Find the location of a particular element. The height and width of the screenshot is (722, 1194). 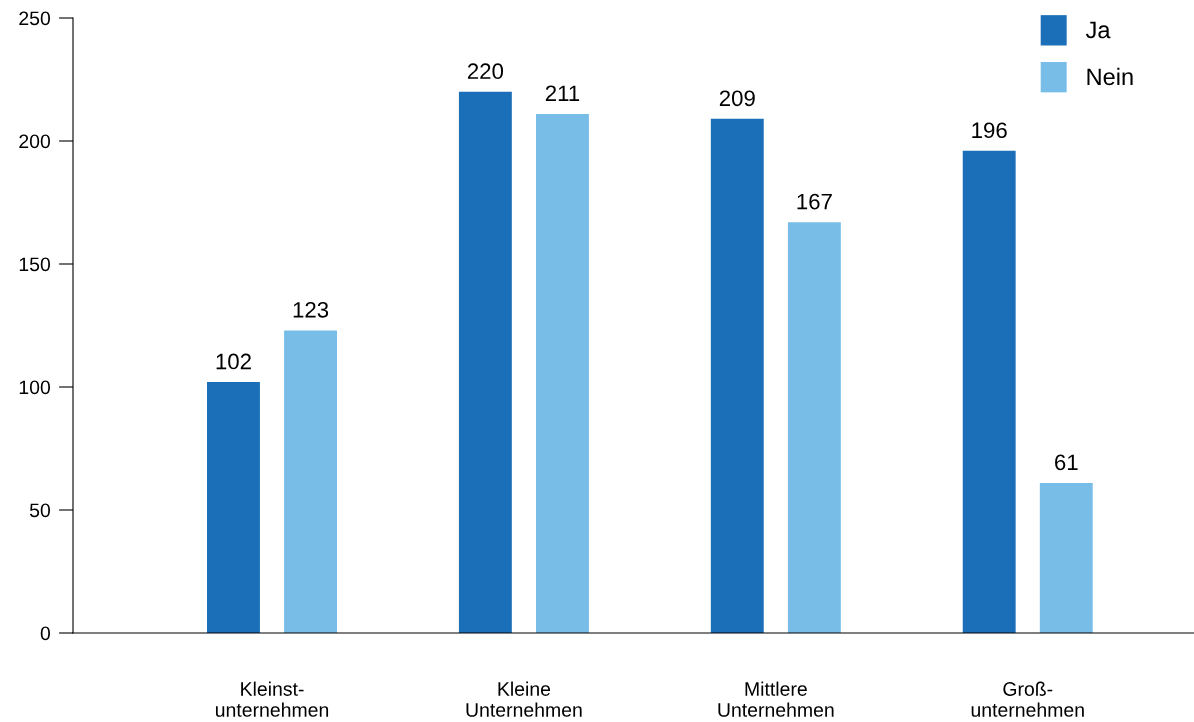

x-tick-label: Kleinst- unternehmen is located at coordinates (272, 699).